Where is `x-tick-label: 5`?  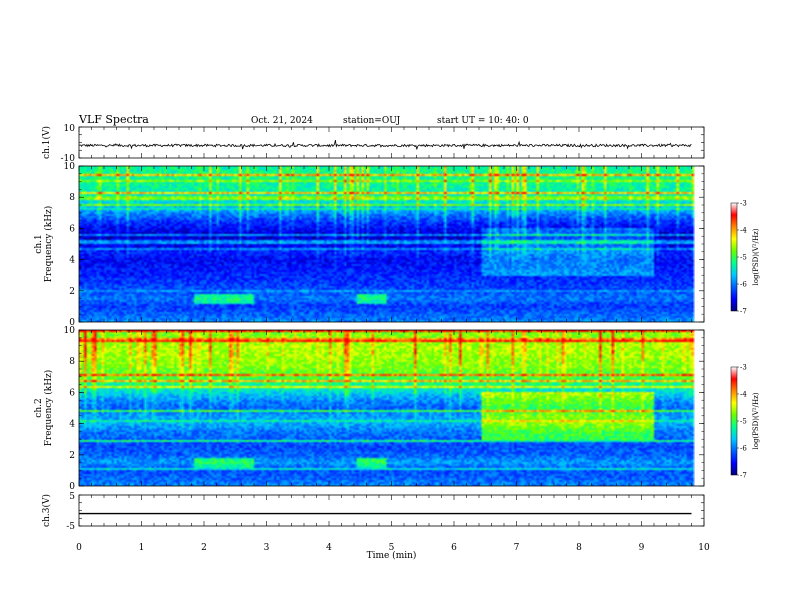
x-tick-label: 5 is located at coordinates (392, 548).